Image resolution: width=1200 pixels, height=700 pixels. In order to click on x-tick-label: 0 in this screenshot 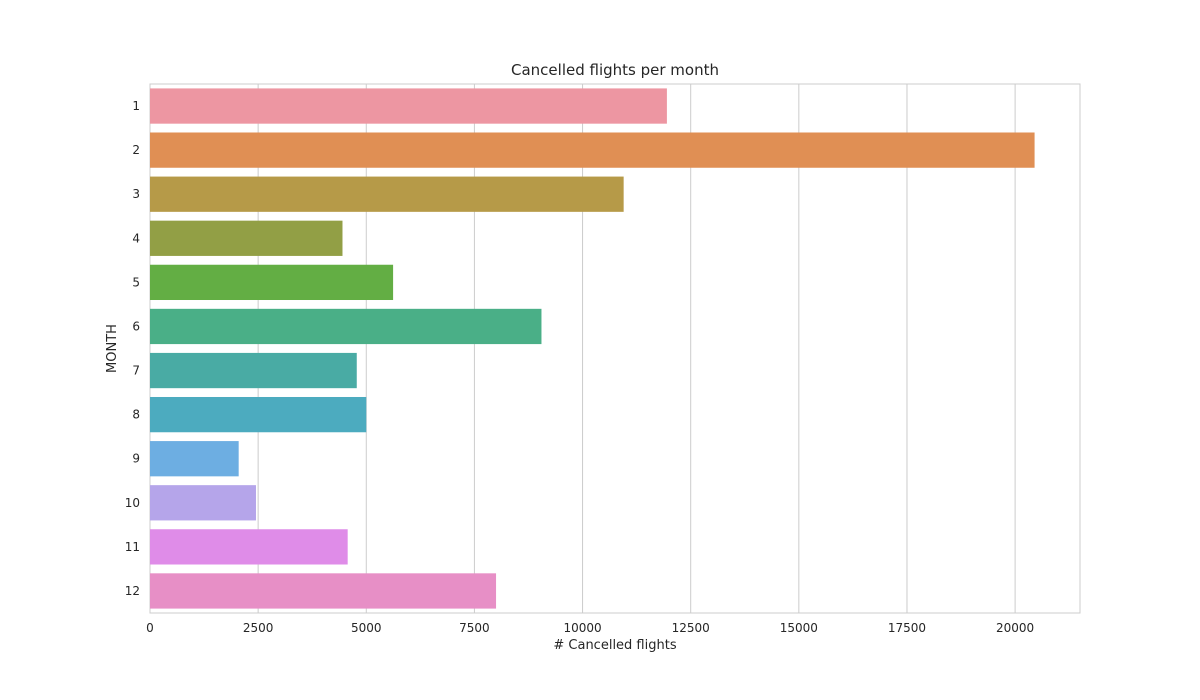, I will do `click(150, 628)`.